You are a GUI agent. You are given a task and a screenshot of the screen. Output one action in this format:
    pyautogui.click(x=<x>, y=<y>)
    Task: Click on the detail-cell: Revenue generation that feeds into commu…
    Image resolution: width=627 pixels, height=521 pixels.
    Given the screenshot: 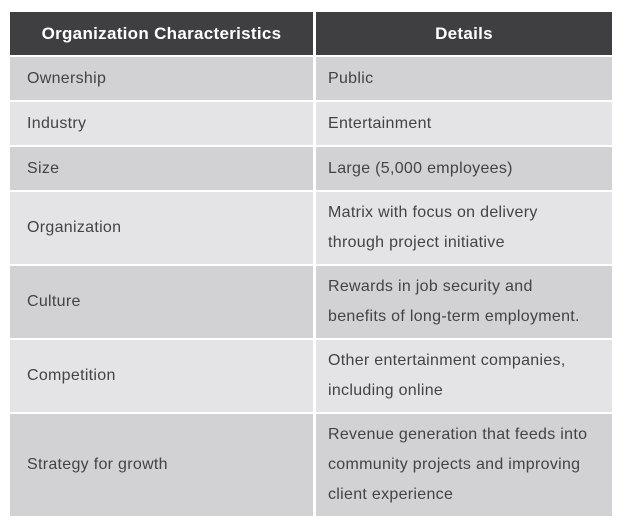 What is the action you would take?
    pyautogui.click(x=464, y=465)
    